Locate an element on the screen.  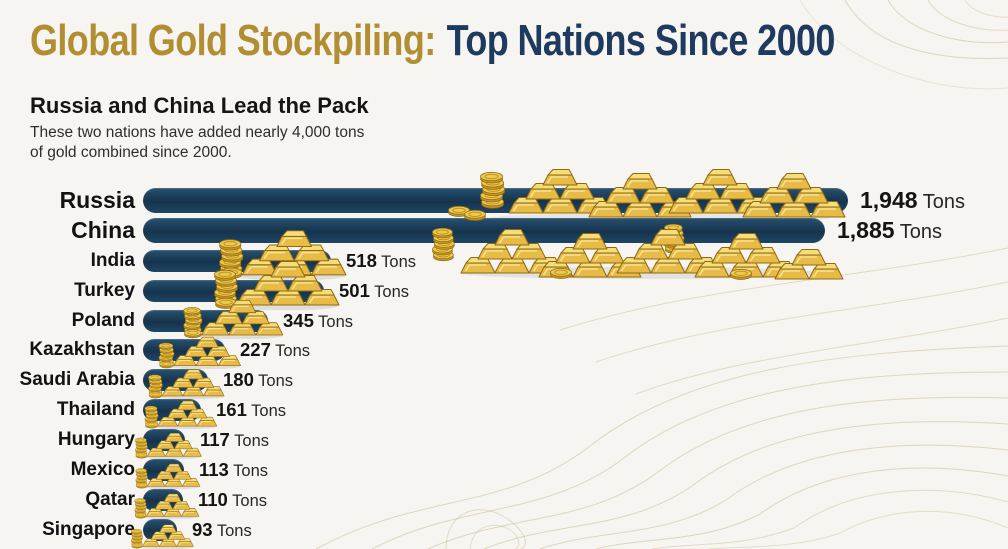
value-label: 1,948 Tons is located at coordinates (912, 200).